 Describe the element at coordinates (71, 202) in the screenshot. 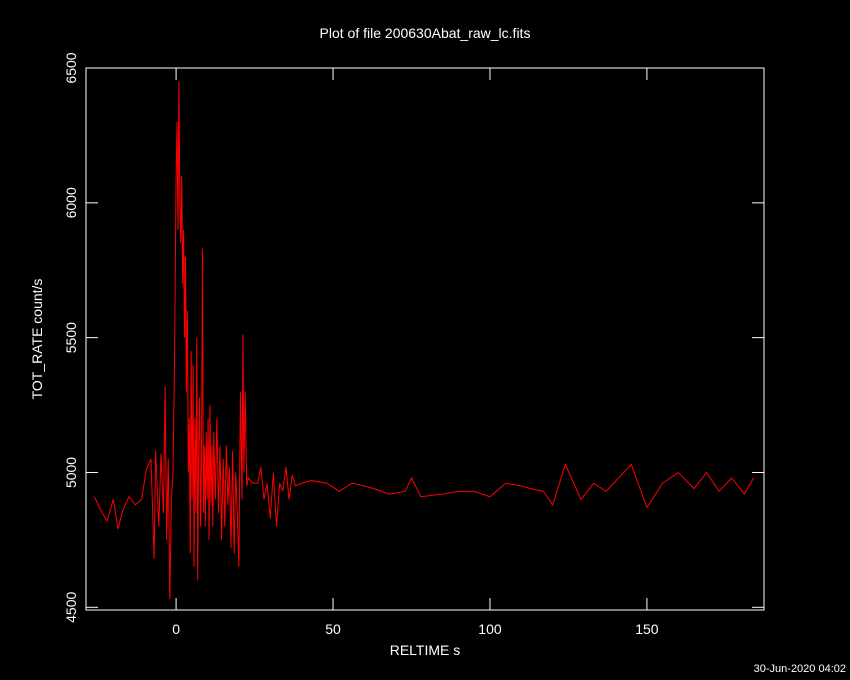

I see `y-tick-label: 6000` at that location.